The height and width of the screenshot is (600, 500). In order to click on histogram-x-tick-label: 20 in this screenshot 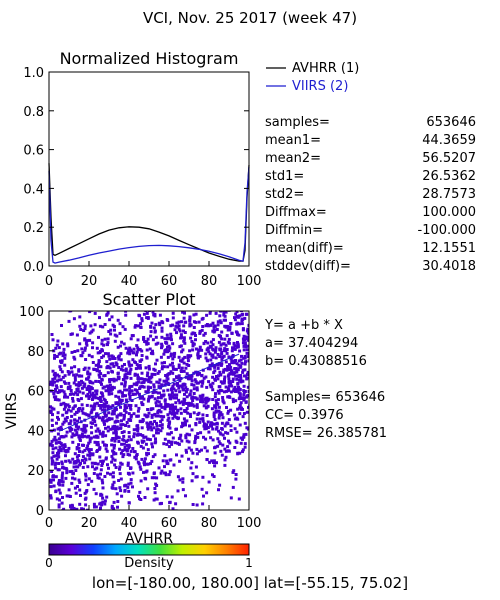, I will do `click(89, 281)`.